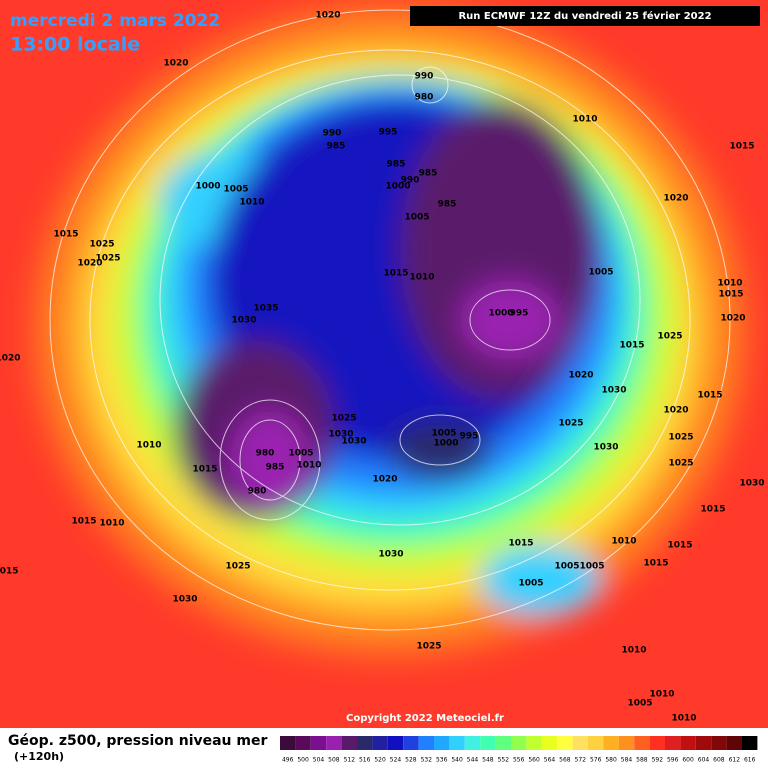 This screenshot has width=768, height=772. I want to click on scale-label: 604, so click(704, 760).